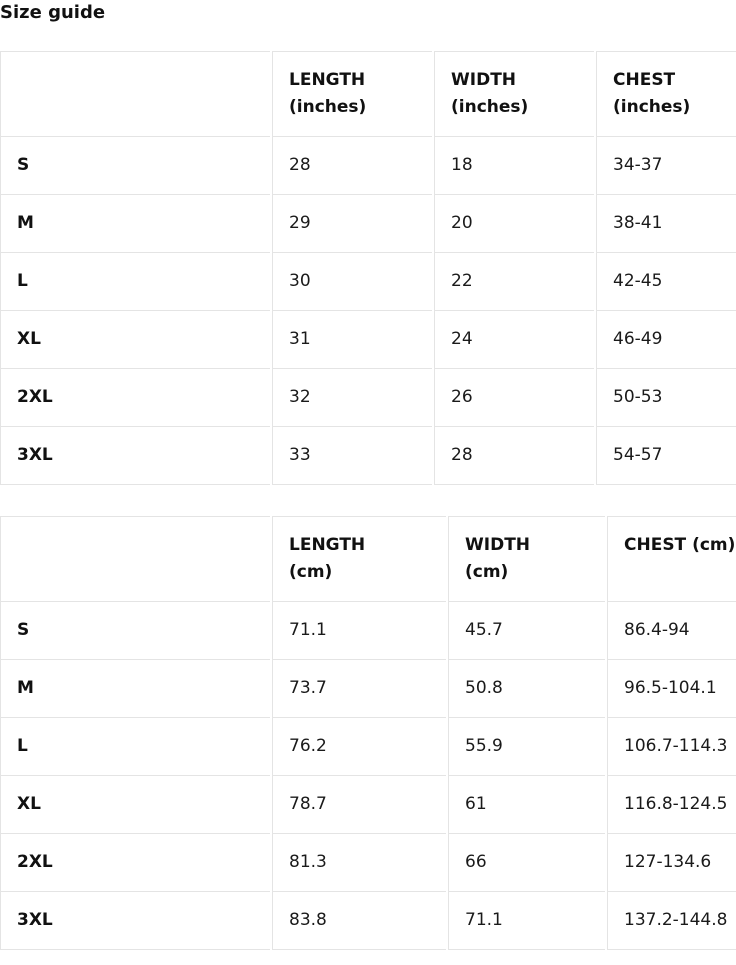  Describe the element at coordinates (359, 921) in the screenshot. I see `cell-length: 83.8` at that location.